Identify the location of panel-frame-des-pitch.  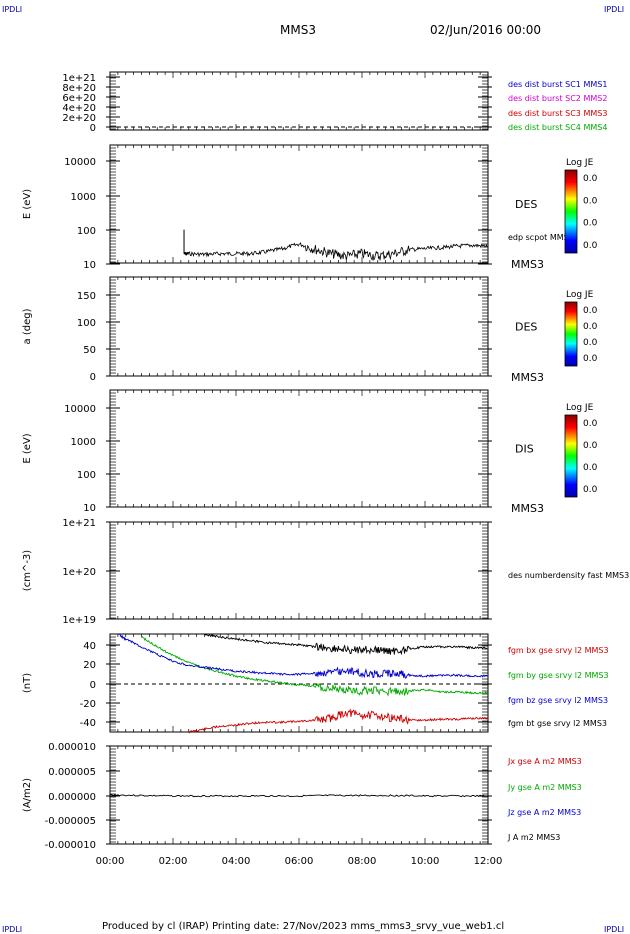
(299, 326).